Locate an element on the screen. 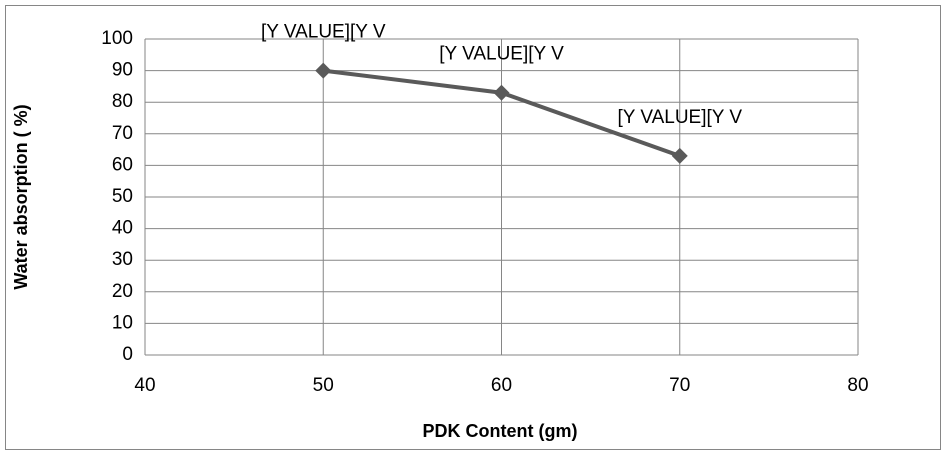  y-axis-title: Water absorption ( %) is located at coordinates (21, 196).